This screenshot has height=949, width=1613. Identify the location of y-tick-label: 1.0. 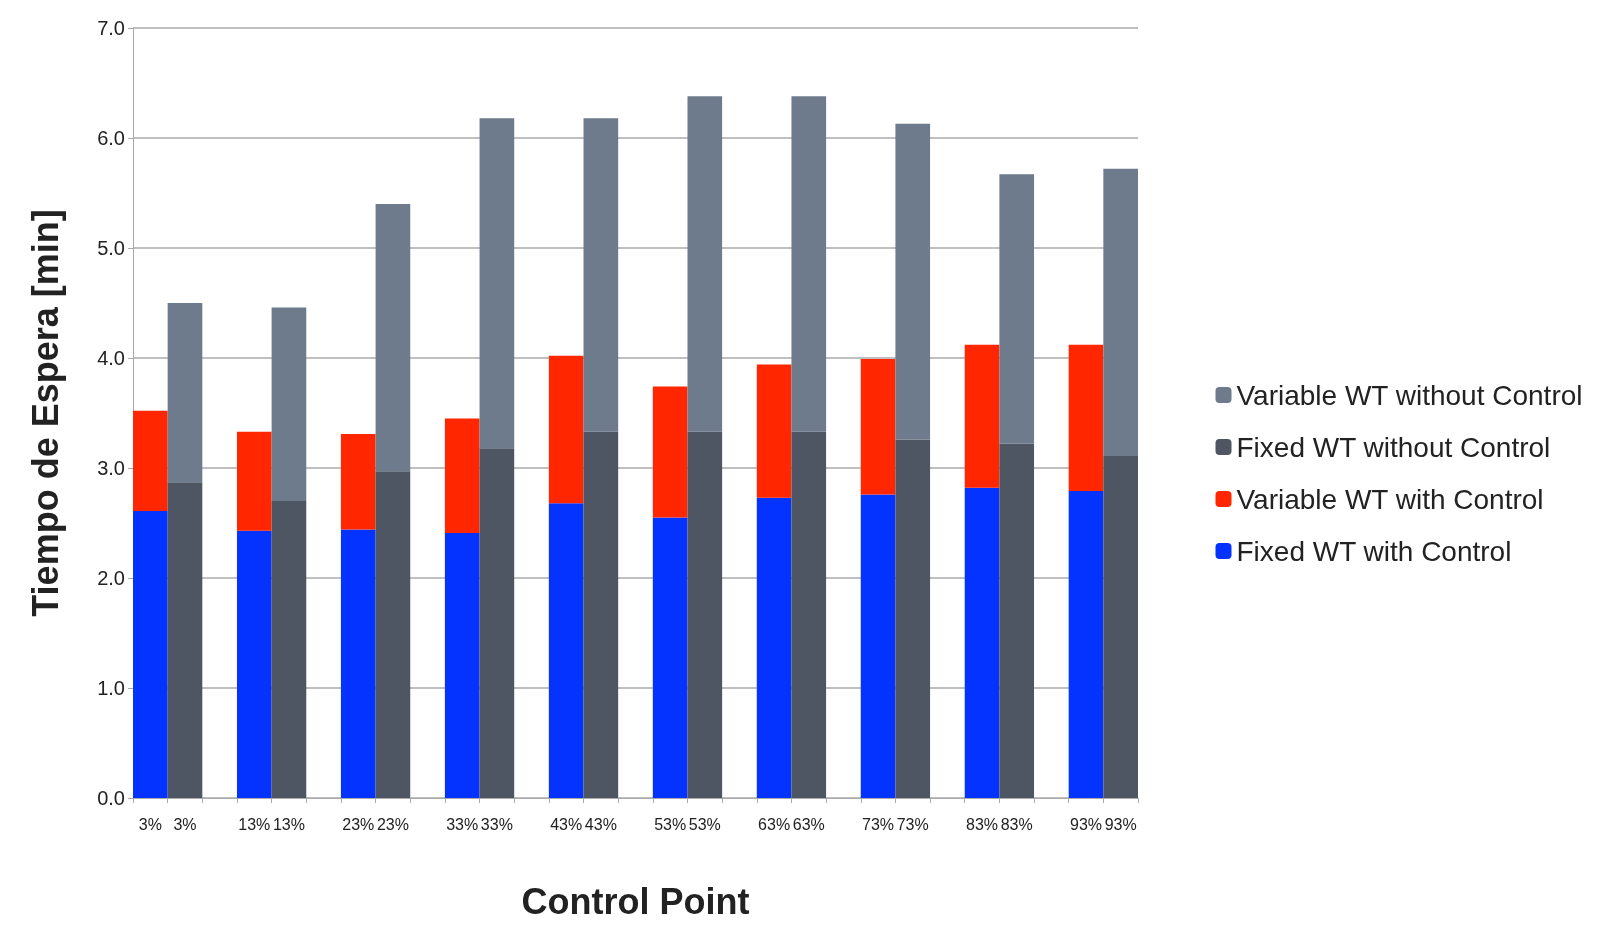
(111, 688).